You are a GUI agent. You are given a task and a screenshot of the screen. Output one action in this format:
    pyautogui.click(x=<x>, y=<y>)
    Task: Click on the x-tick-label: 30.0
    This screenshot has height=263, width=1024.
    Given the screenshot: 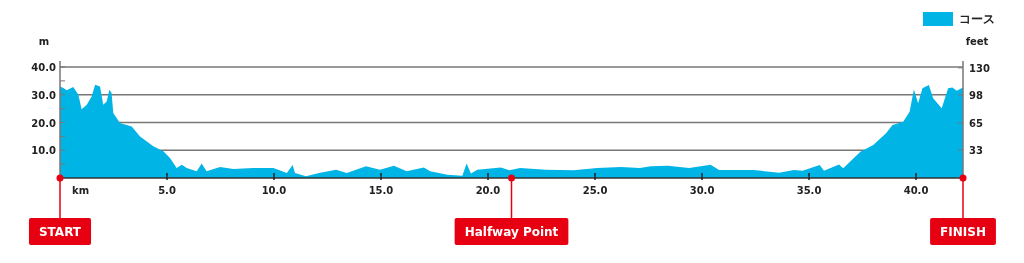 What is the action you would take?
    pyautogui.click(x=702, y=190)
    